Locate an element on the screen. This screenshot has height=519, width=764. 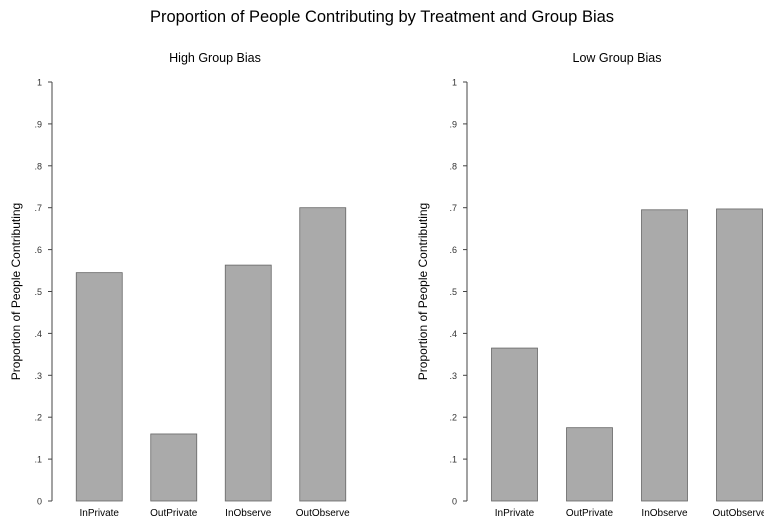
panel-title: High Group Bias is located at coordinates (215, 58).